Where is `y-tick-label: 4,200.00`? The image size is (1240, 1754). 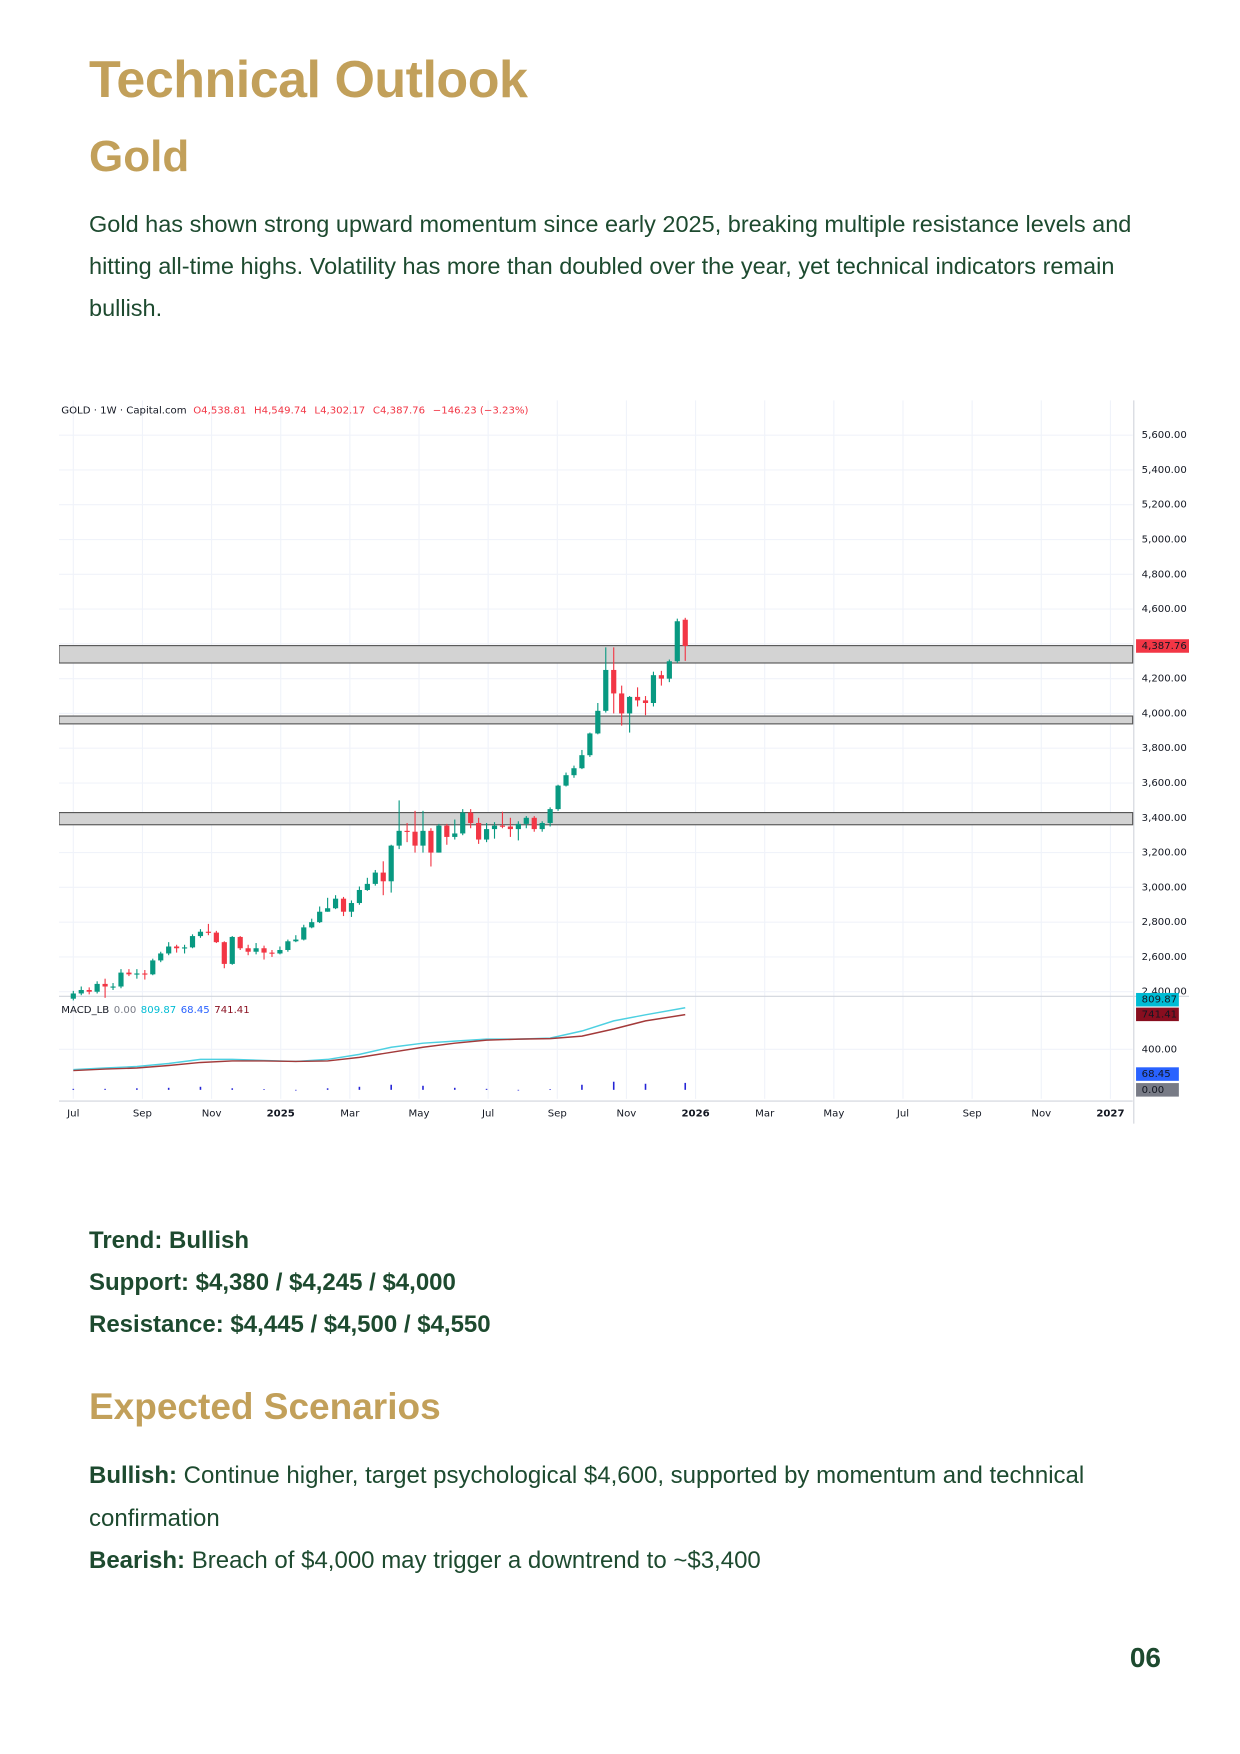 y-tick-label: 4,200.00 is located at coordinates (1164, 679).